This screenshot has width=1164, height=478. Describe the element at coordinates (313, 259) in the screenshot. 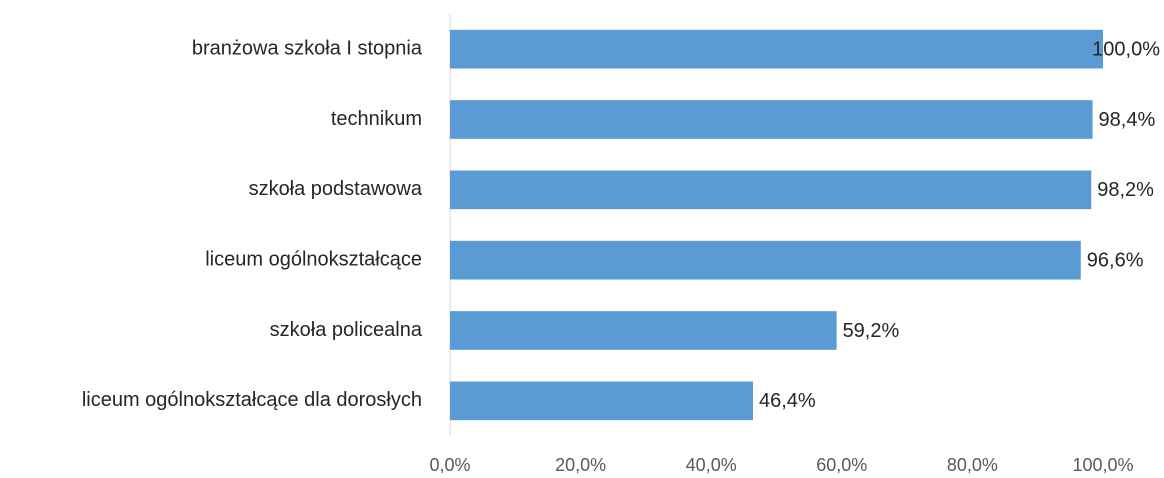

I see `y-tick-label: liceum ogólnokształcące` at that location.